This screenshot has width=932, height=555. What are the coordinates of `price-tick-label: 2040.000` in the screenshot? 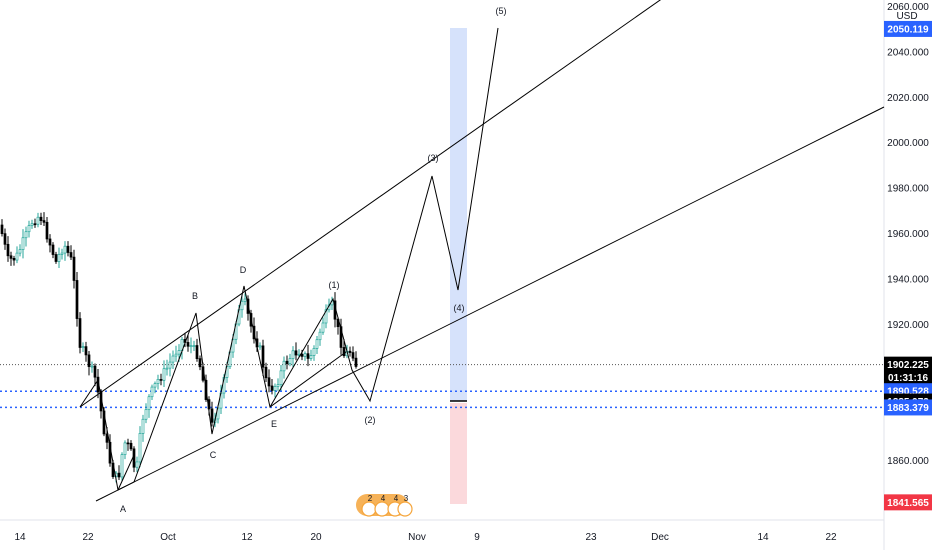 It's located at (908, 52).